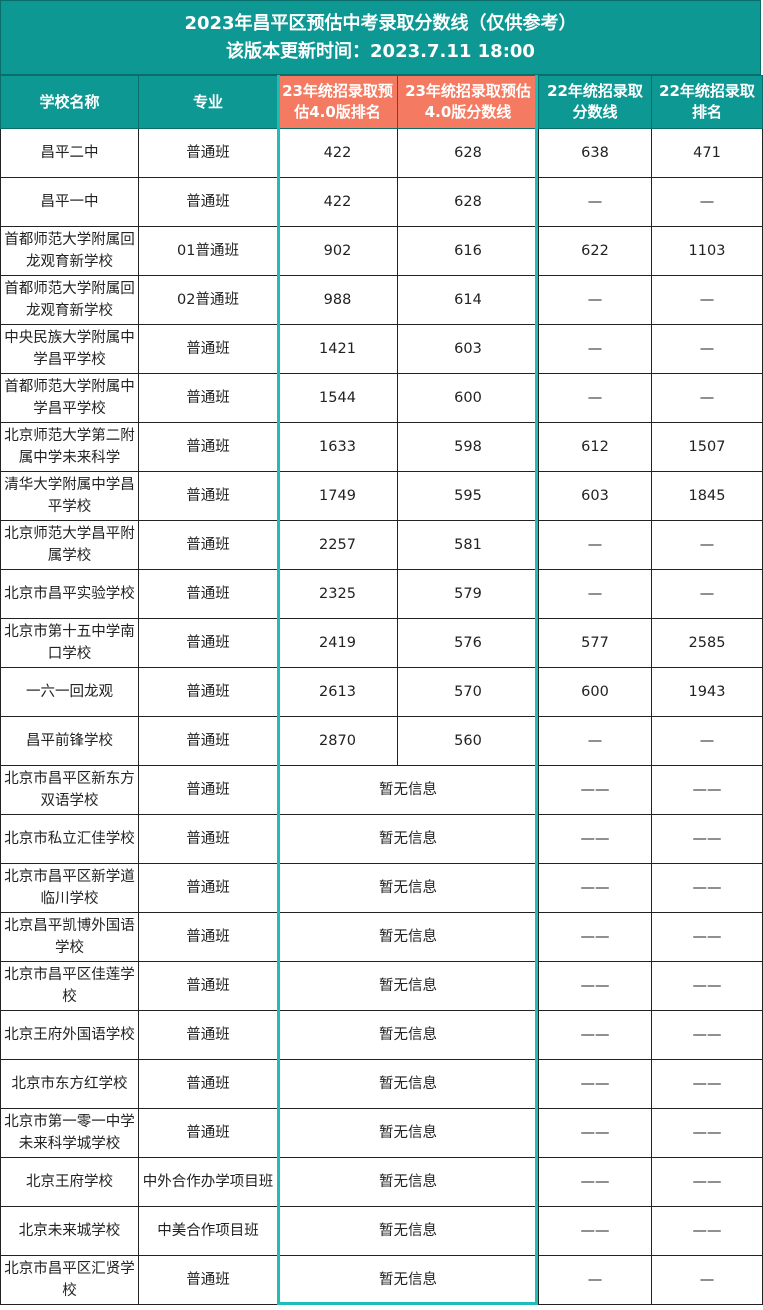 The image size is (763, 1310). What do you see at coordinates (707, 102) in the screenshot?
I see `header-rank-22: 22年统招录取排名` at bounding box center [707, 102].